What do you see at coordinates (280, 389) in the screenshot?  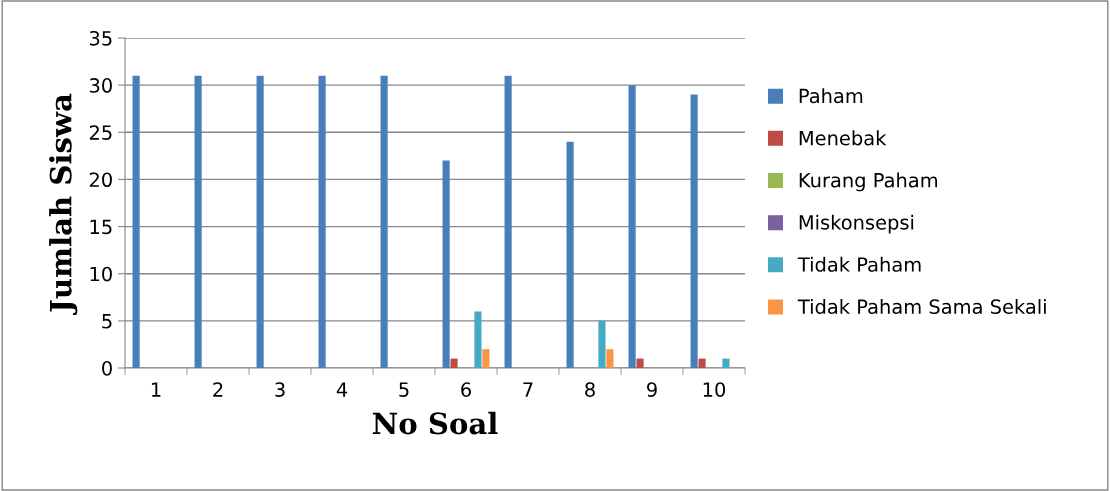 I see `x-tick-label: 3` at bounding box center [280, 389].